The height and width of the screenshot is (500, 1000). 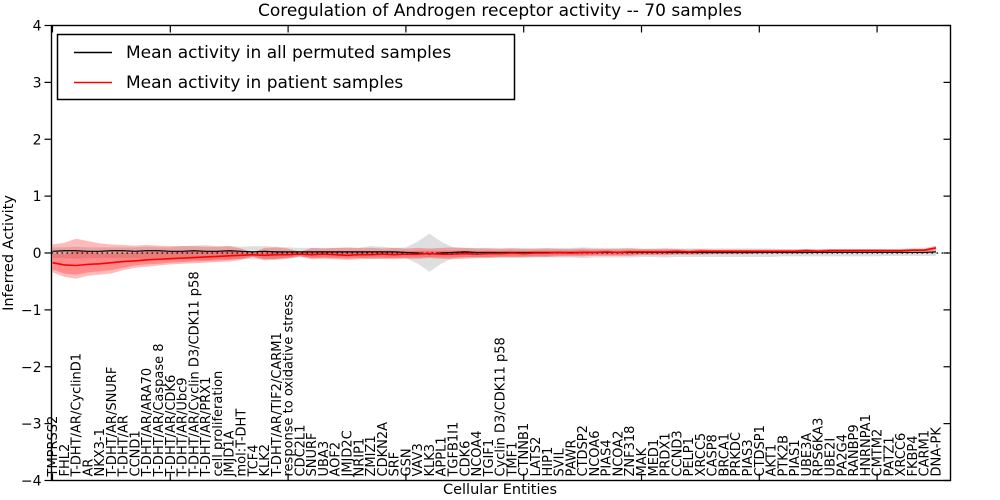 What do you see at coordinates (37, 83) in the screenshot?
I see `y-tick-label: 3` at bounding box center [37, 83].